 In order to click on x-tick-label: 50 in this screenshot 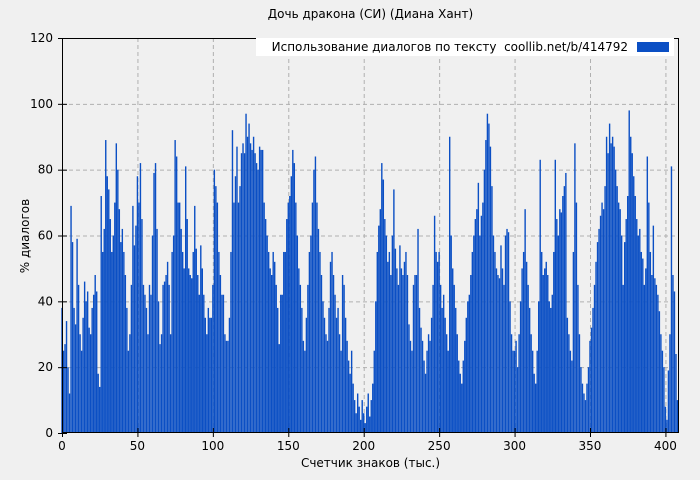, I will do `click(137, 446)`.